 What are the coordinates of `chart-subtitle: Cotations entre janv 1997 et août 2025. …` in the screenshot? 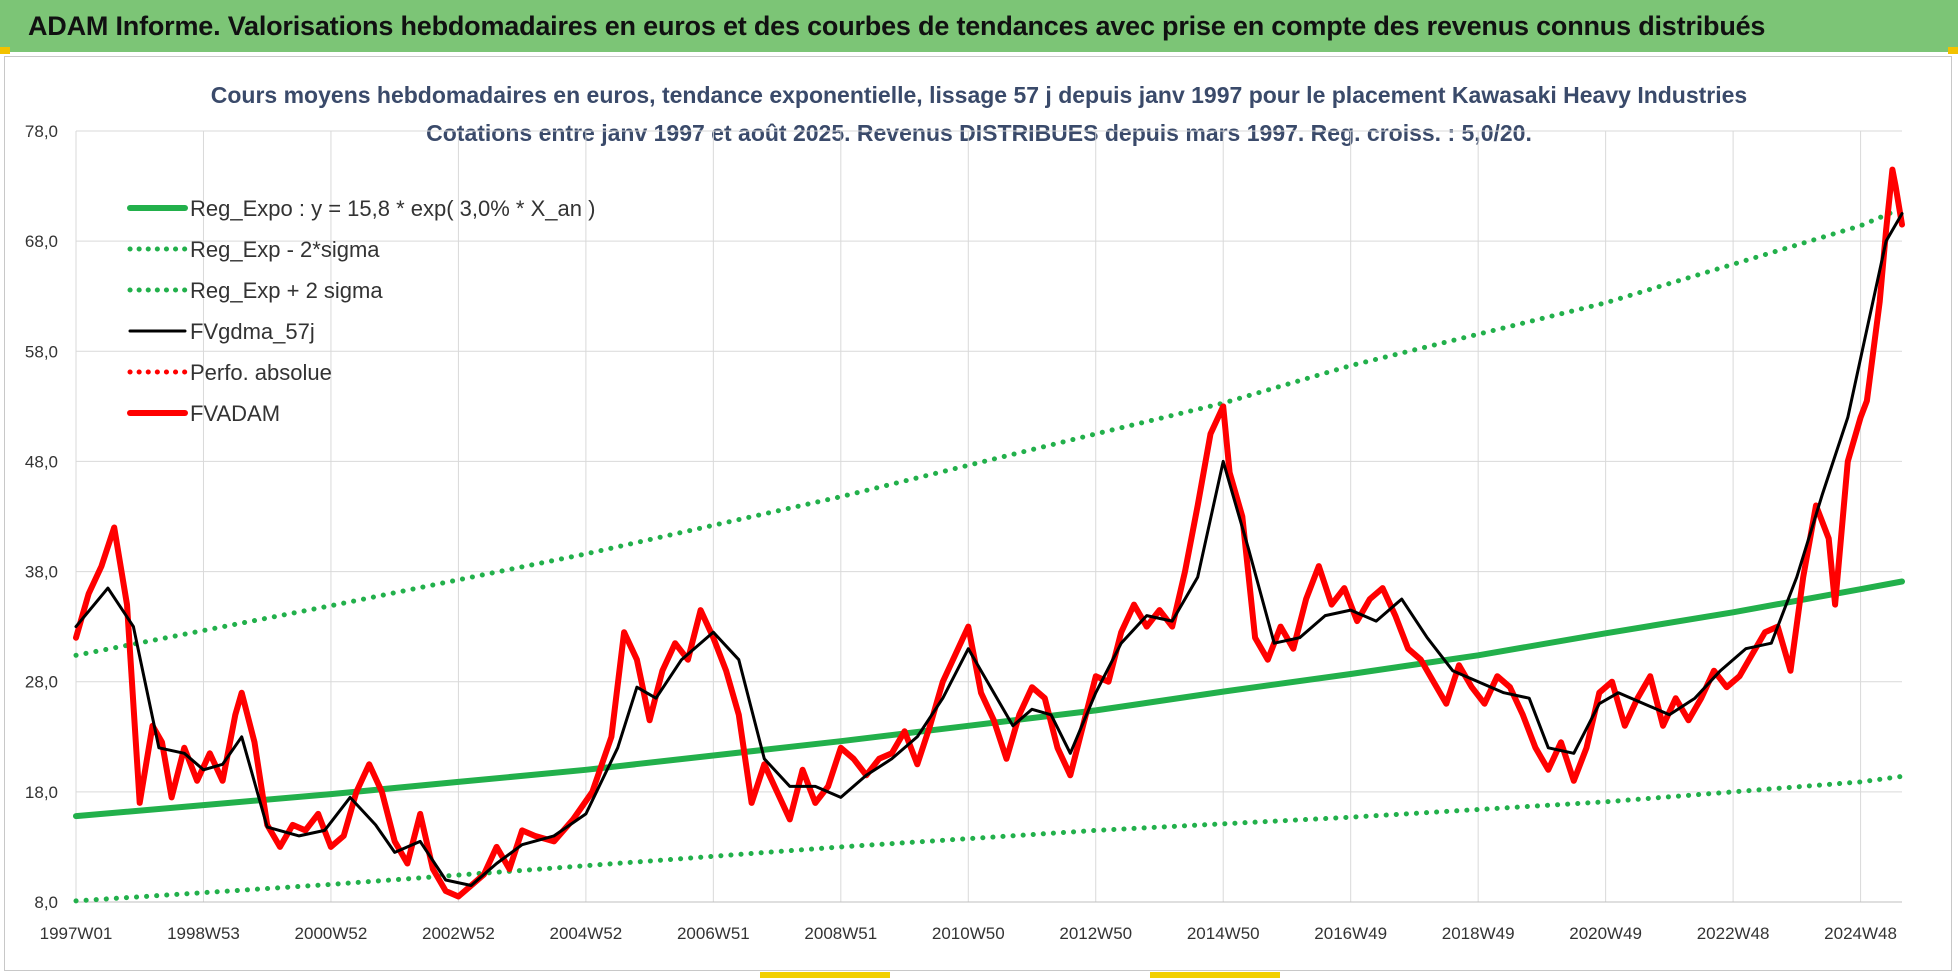 It's located at (979, 133).